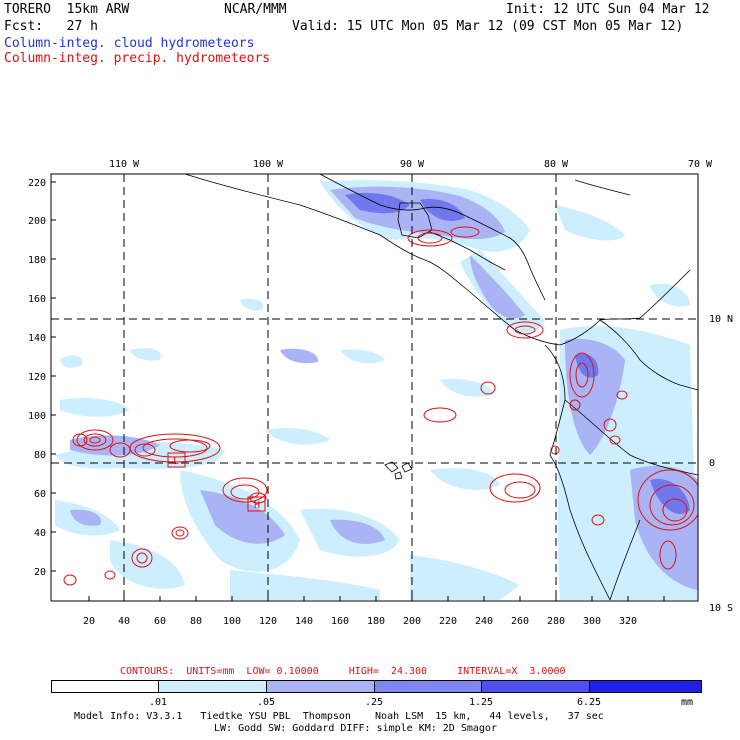 This screenshot has height=740, width=740. I want to click on high-marker: H, so click(257, 505).